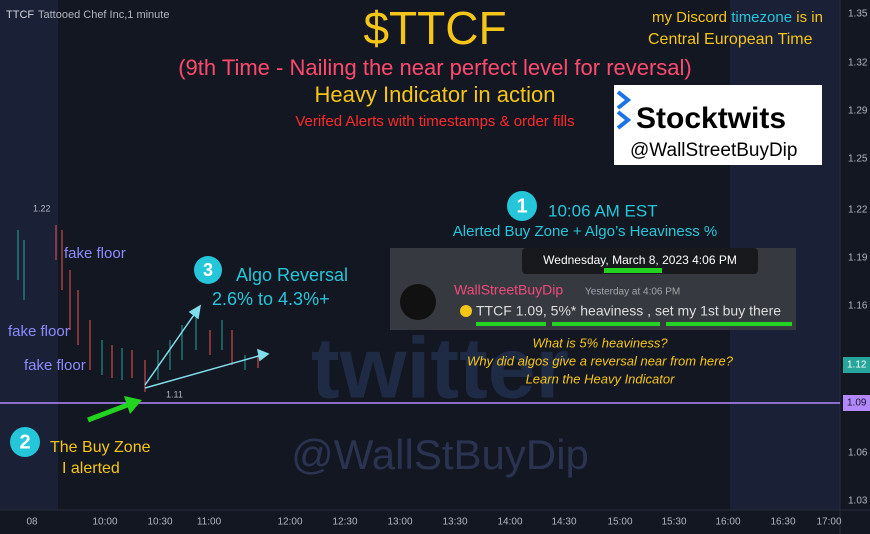 The width and height of the screenshot is (870, 534). What do you see at coordinates (858, 111) in the screenshot?
I see `price-tick-label: 1.29` at bounding box center [858, 111].